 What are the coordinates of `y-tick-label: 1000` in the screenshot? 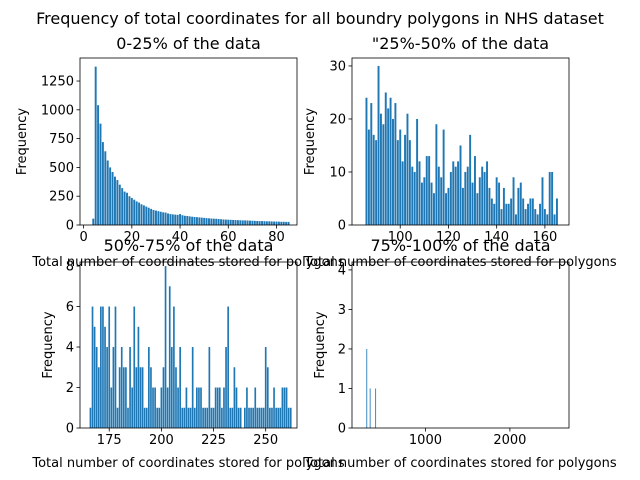 It's located at (57, 110).